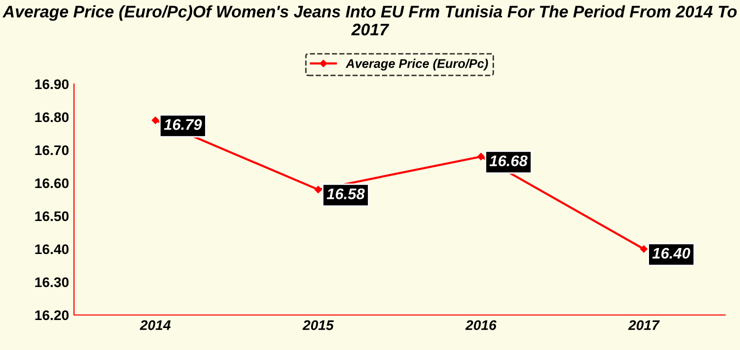  Describe the element at coordinates (644, 325) in the screenshot. I see `x-tick-label: 2017` at that location.